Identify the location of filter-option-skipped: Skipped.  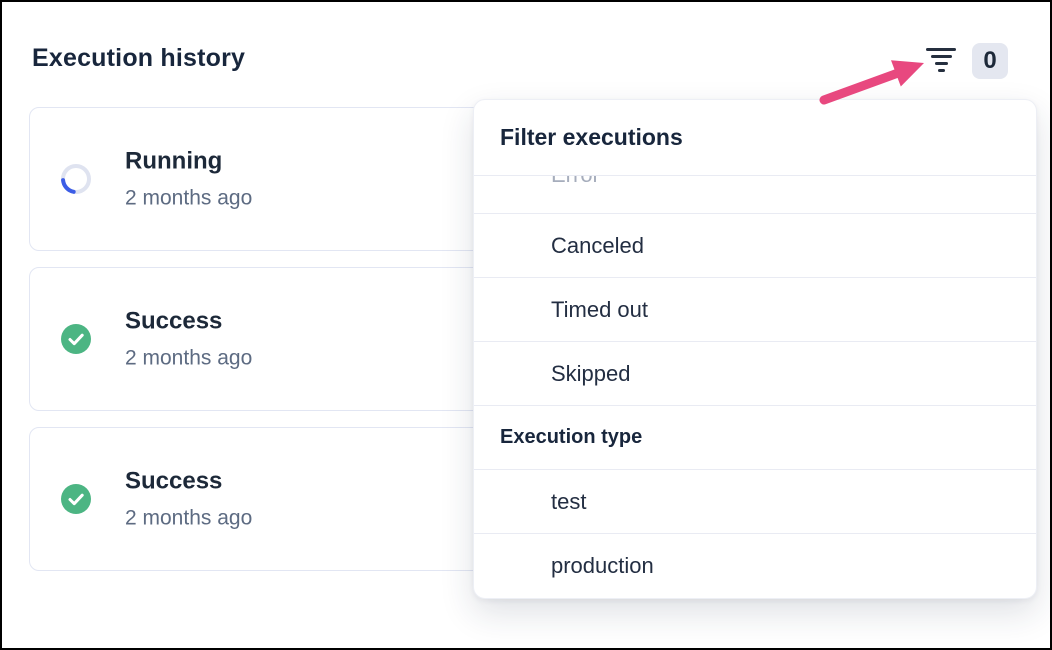
(755, 374).